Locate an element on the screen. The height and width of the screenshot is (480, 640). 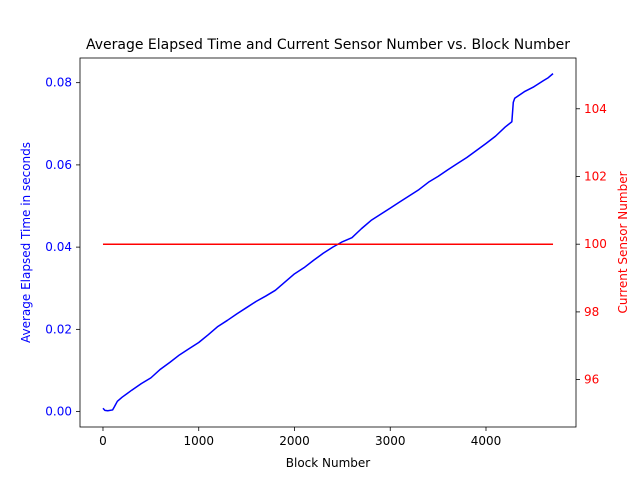
right-y-axis-ticks: 96 98 100 102 104 is located at coordinates (591, 244).